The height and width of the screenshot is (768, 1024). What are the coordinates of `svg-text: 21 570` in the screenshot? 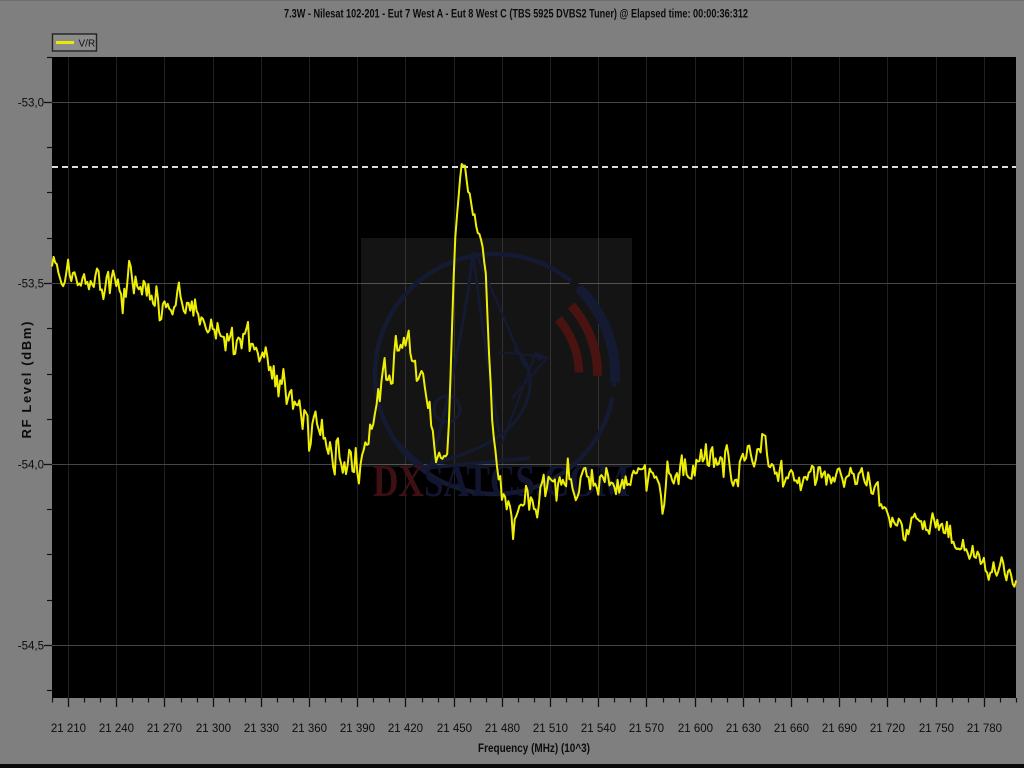 It's located at (646, 729).